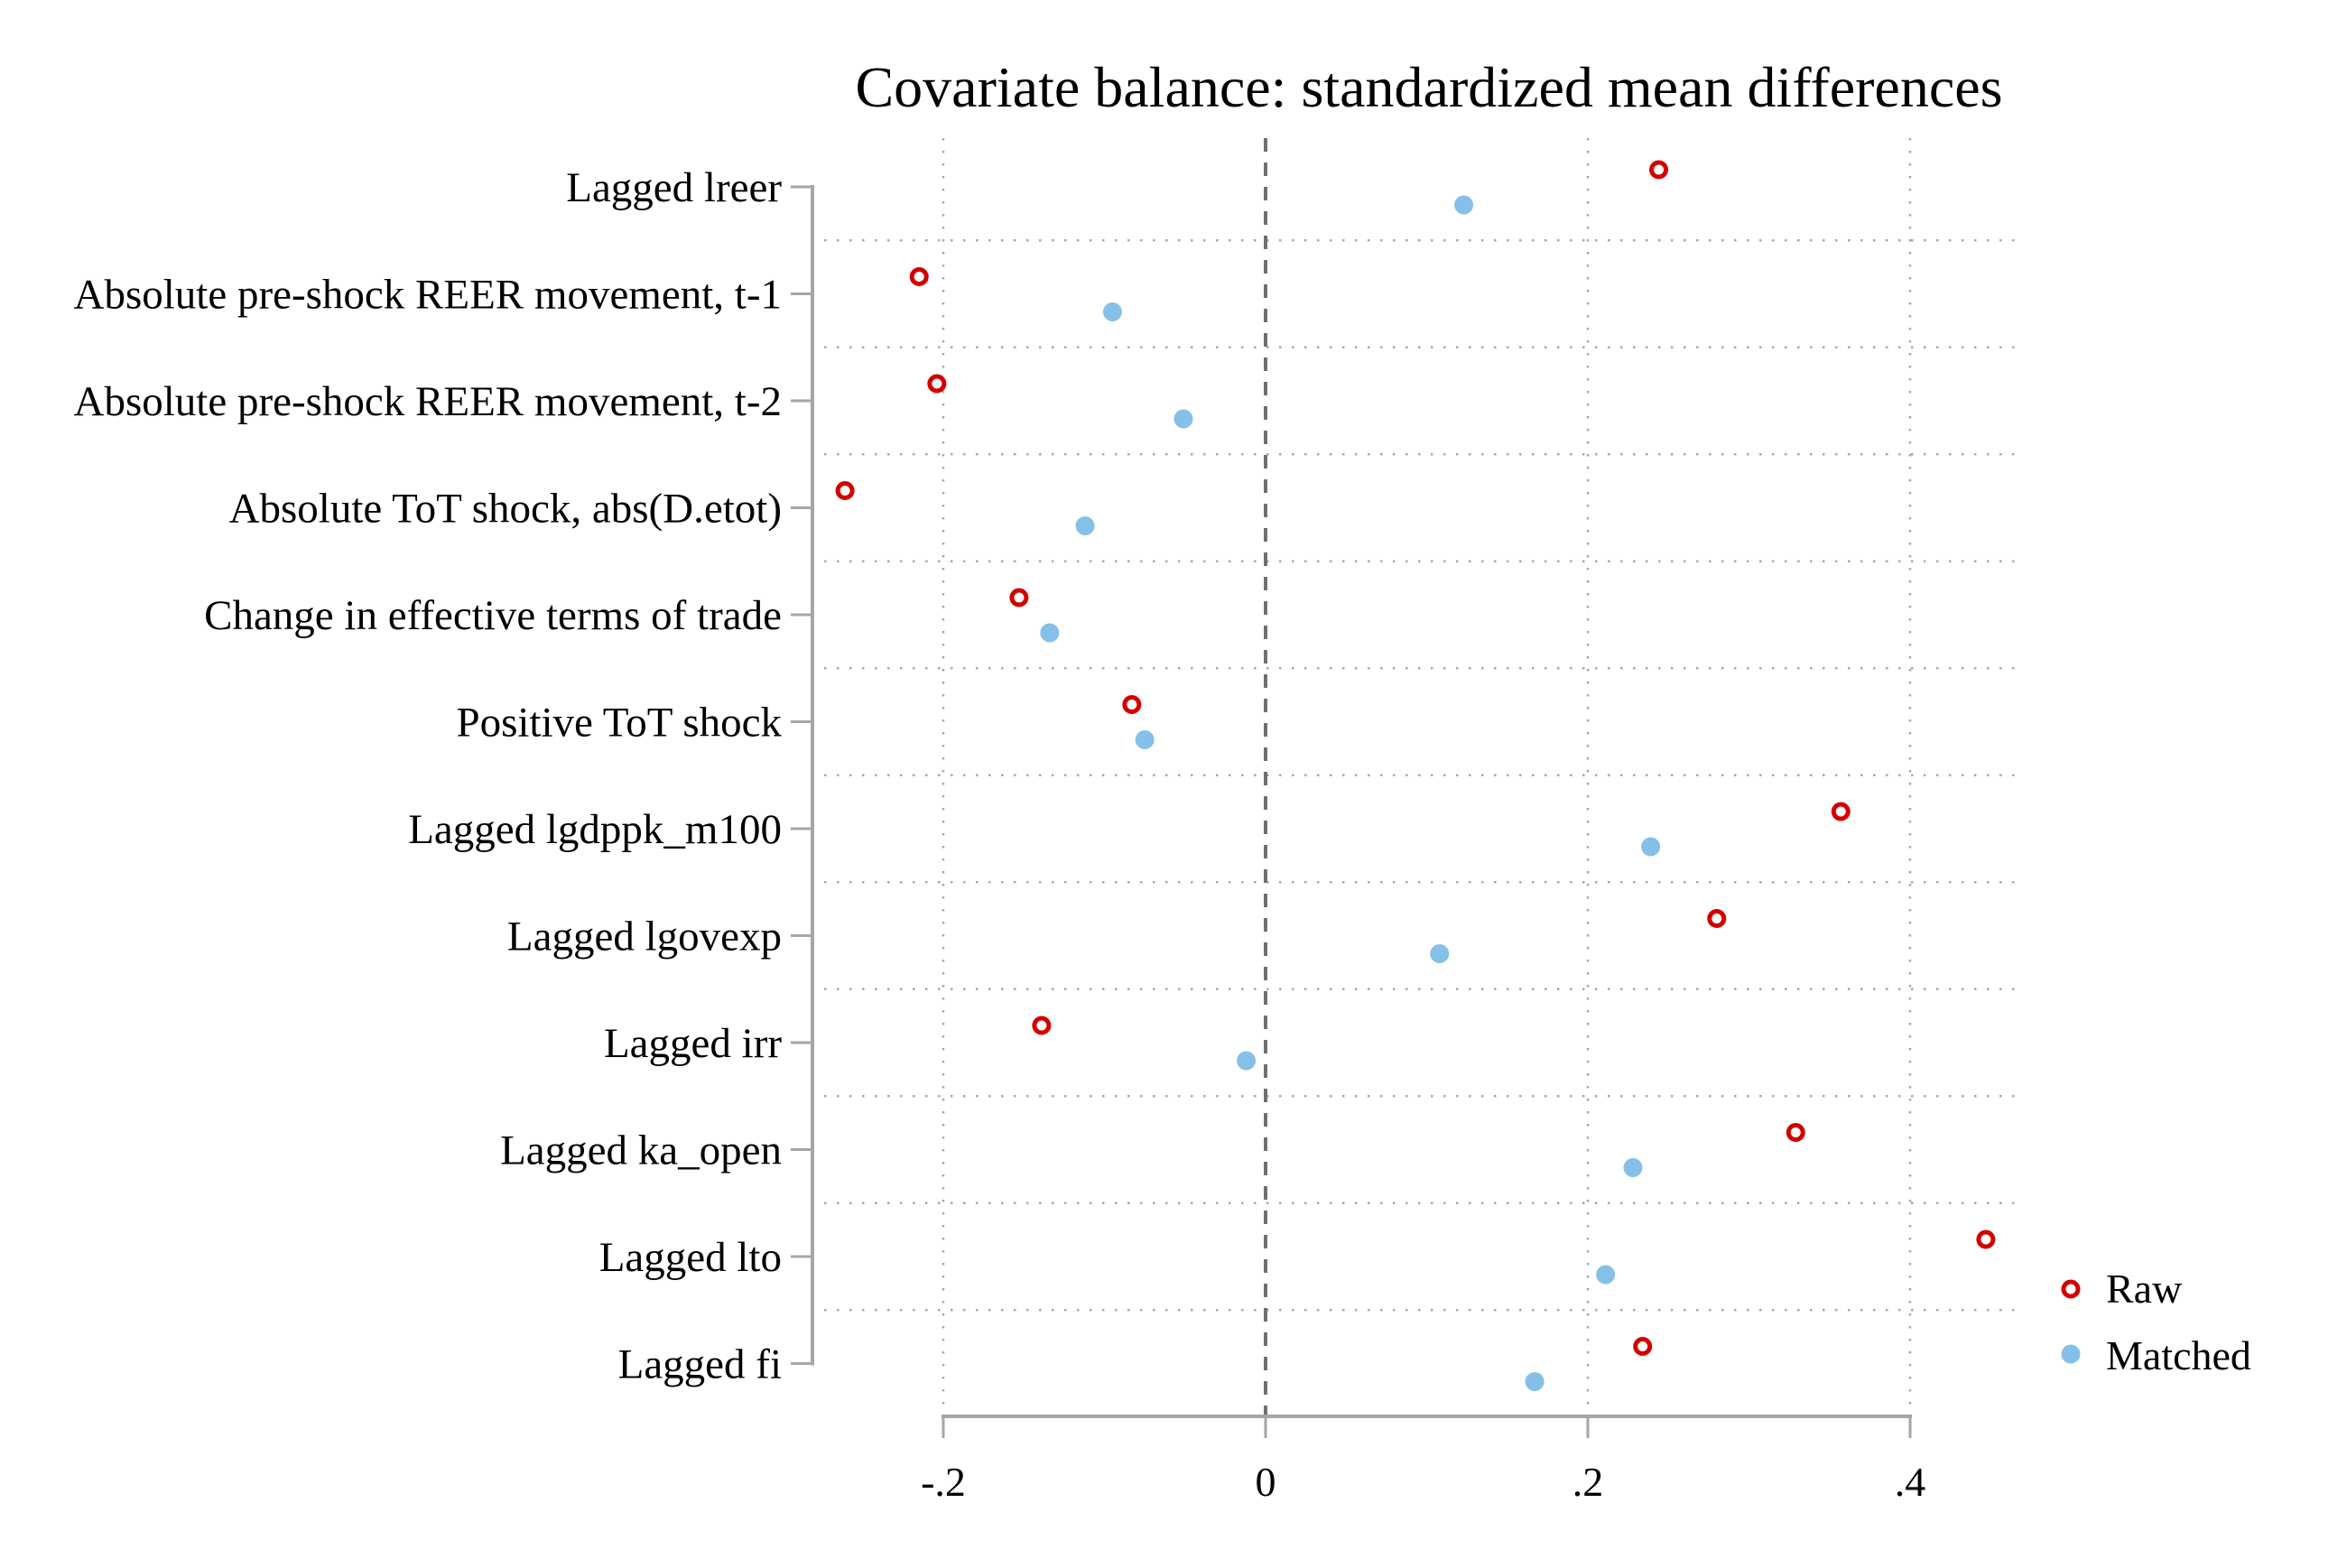  Describe the element at coordinates (2178, 1355) in the screenshot. I see `legend-matched-label: Matched` at that location.